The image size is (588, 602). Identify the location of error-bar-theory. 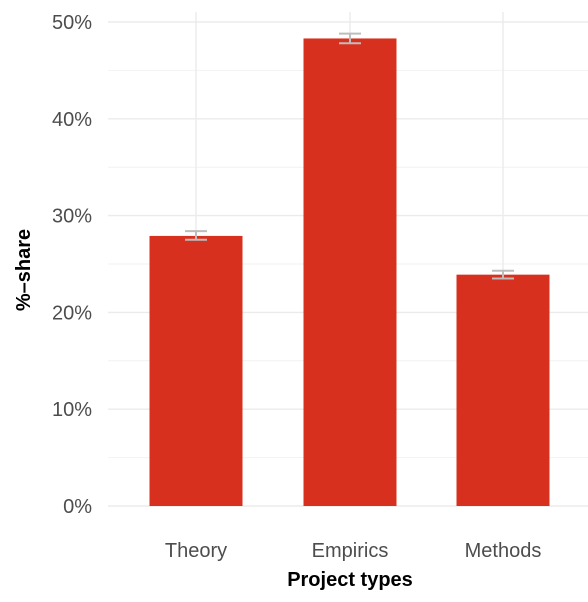
(196, 235).